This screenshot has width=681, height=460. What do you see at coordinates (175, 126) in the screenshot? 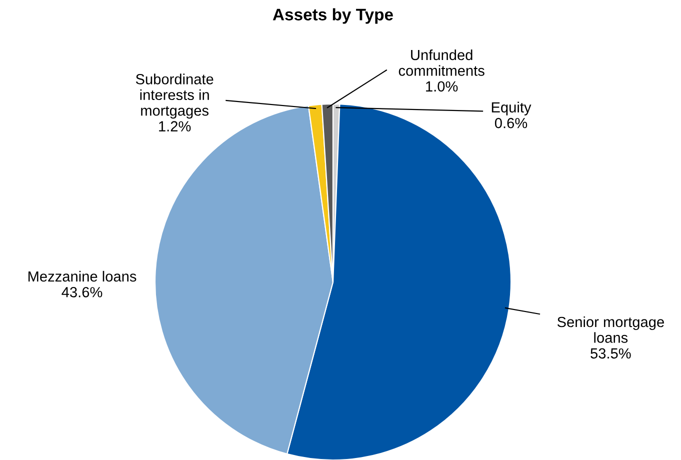
I see `data-label: 1.2%` at bounding box center [175, 126].